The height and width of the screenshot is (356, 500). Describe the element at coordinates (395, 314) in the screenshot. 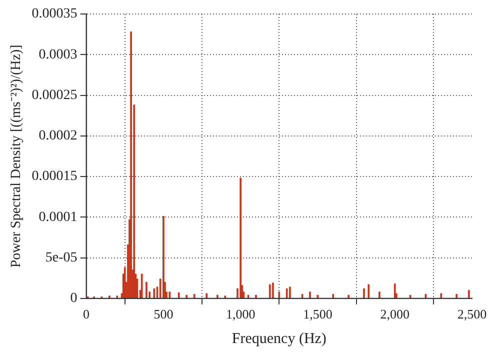

I see `x-tick-label: 2,000` at that location.